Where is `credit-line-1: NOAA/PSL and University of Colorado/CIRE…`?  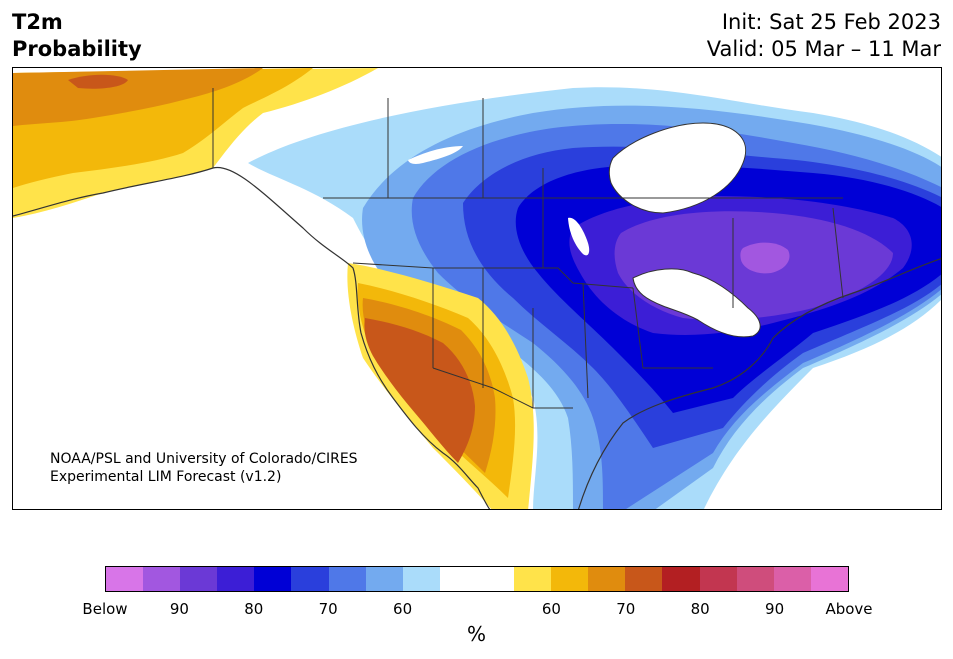
credit-line-1: NOAA/PSL and University of Colorado/CIRE… is located at coordinates (204, 459).